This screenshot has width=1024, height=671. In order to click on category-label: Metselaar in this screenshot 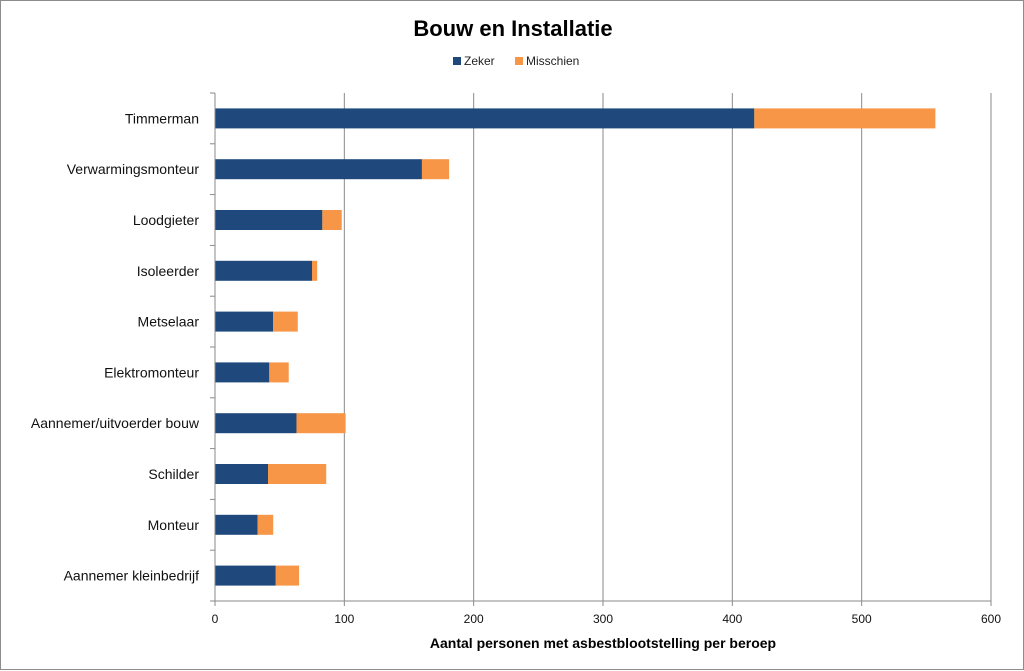, I will do `click(169, 322)`.